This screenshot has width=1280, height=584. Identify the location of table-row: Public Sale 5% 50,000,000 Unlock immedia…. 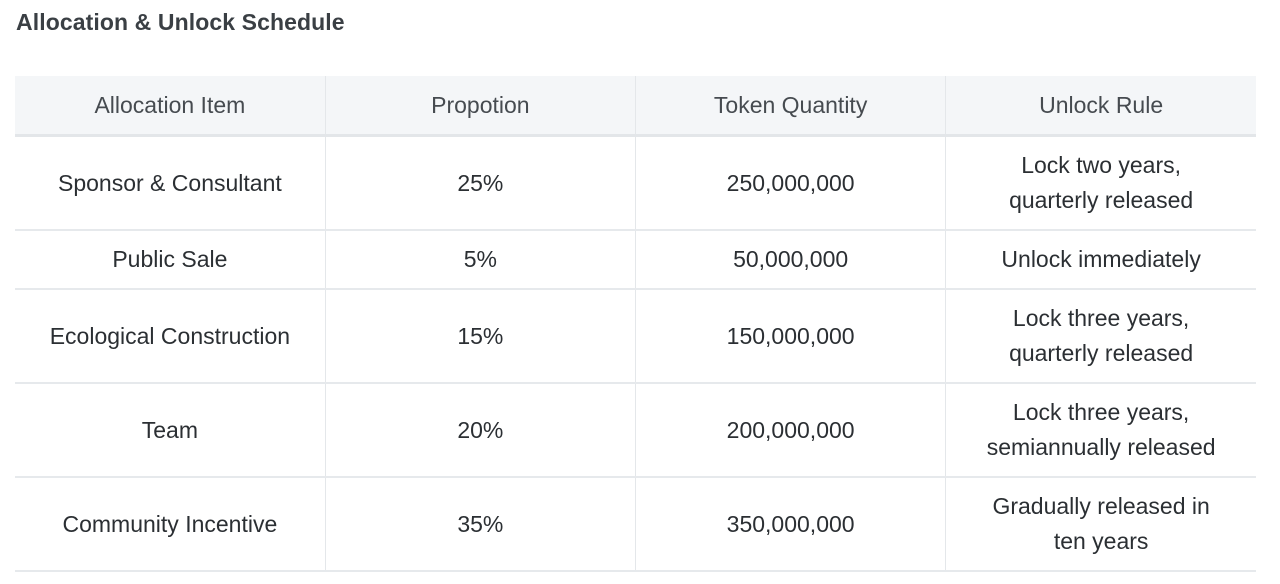
(635, 260).